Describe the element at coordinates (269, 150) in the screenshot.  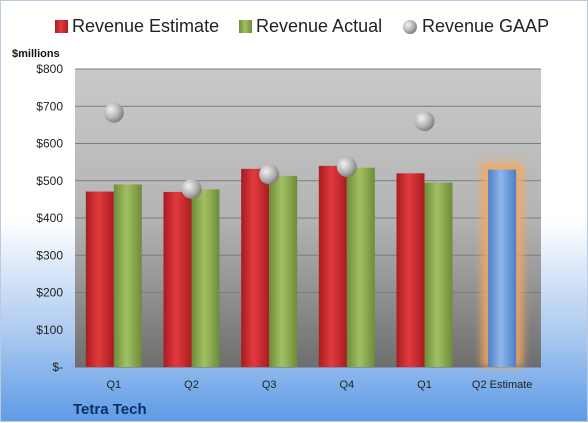
I see `gaap-markers` at that location.